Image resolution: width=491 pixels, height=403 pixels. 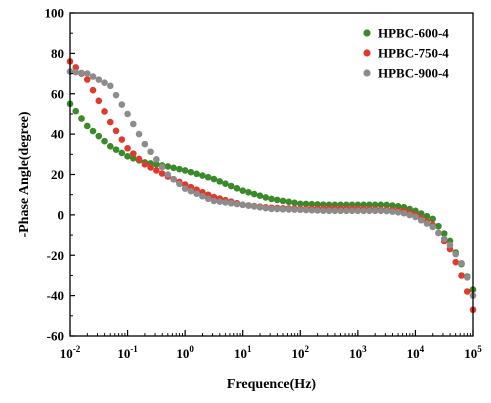 What do you see at coordinates (57, 53) in the screenshot?
I see `y-tick-label: 80` at bounding box center [57, 53].